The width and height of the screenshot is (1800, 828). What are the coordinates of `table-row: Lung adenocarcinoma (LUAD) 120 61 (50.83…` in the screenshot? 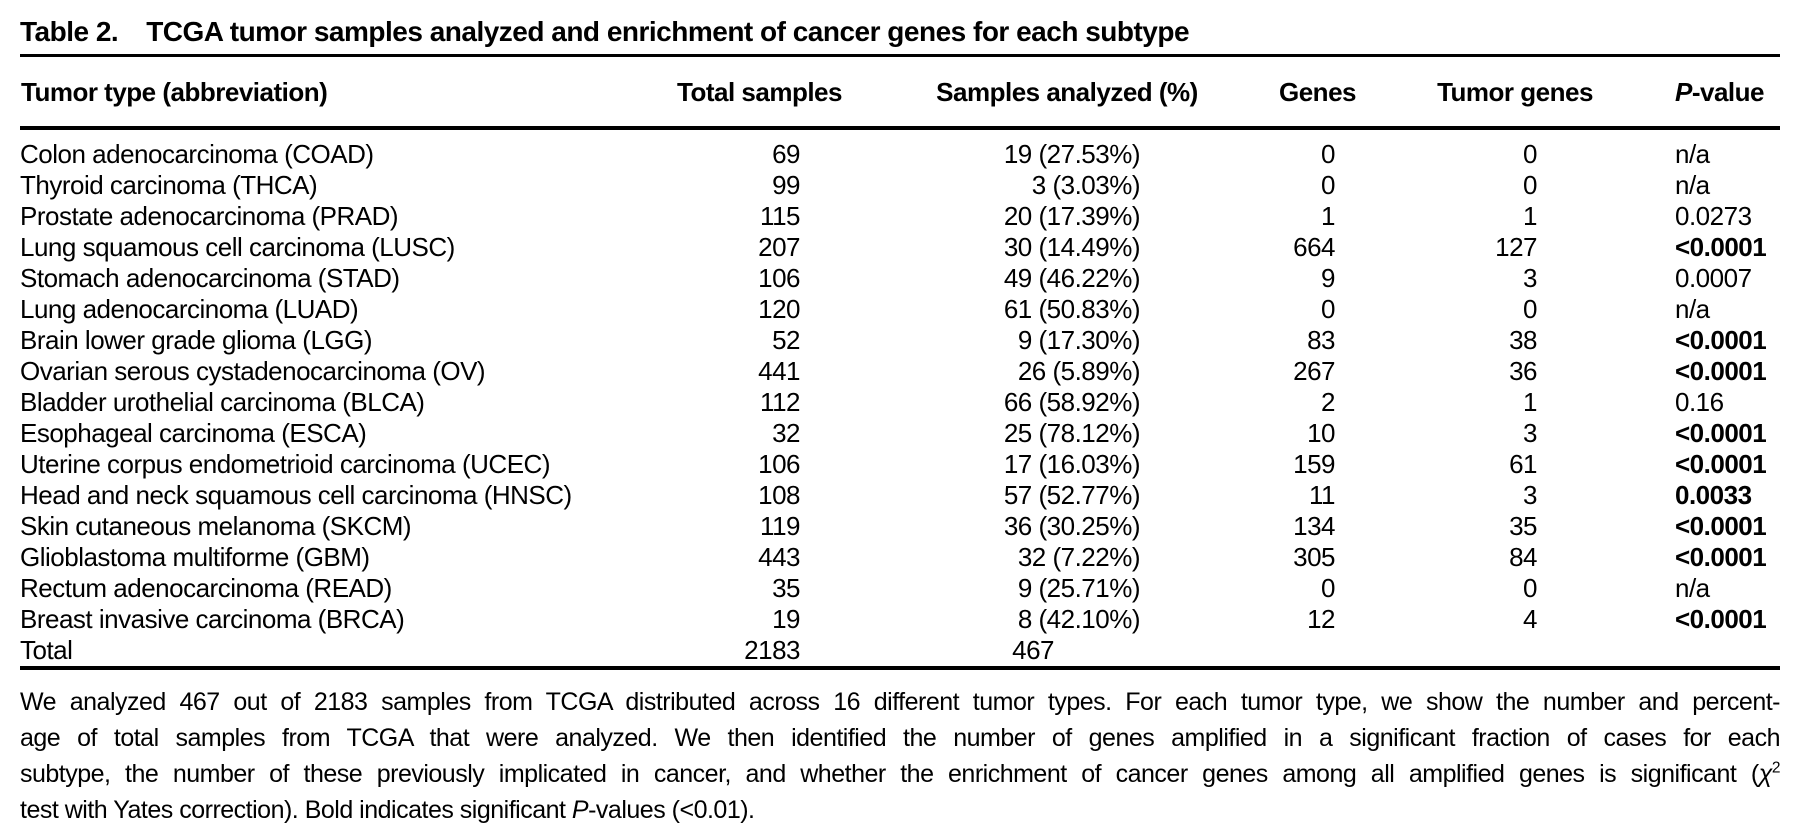 It's located at (900, 309).